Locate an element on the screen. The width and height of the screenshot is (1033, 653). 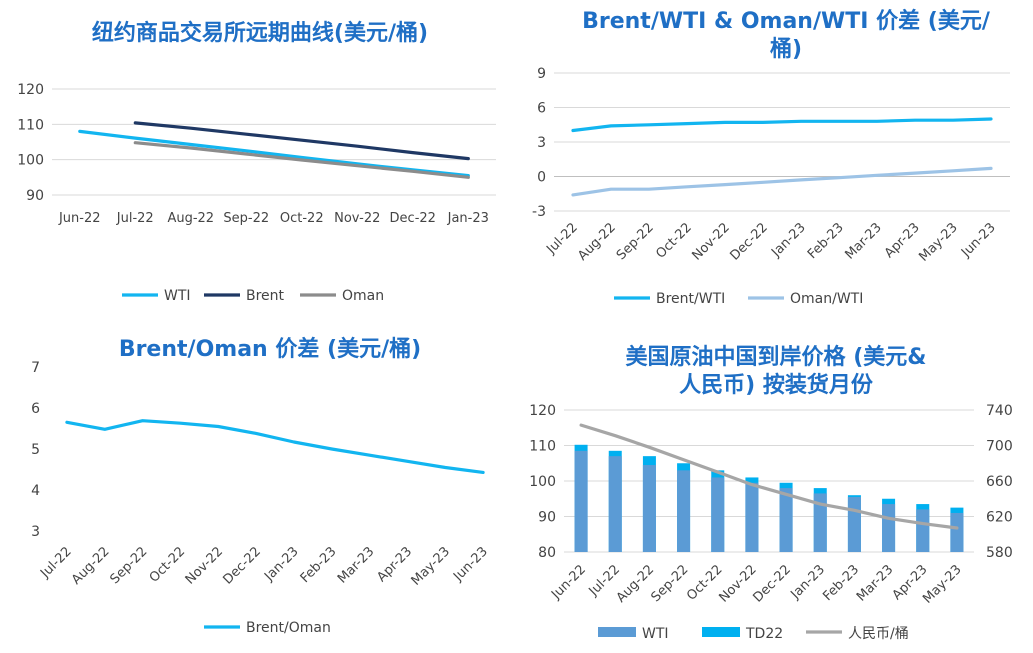
y2-tick-label: 660 is located at coordinates (999, 482).